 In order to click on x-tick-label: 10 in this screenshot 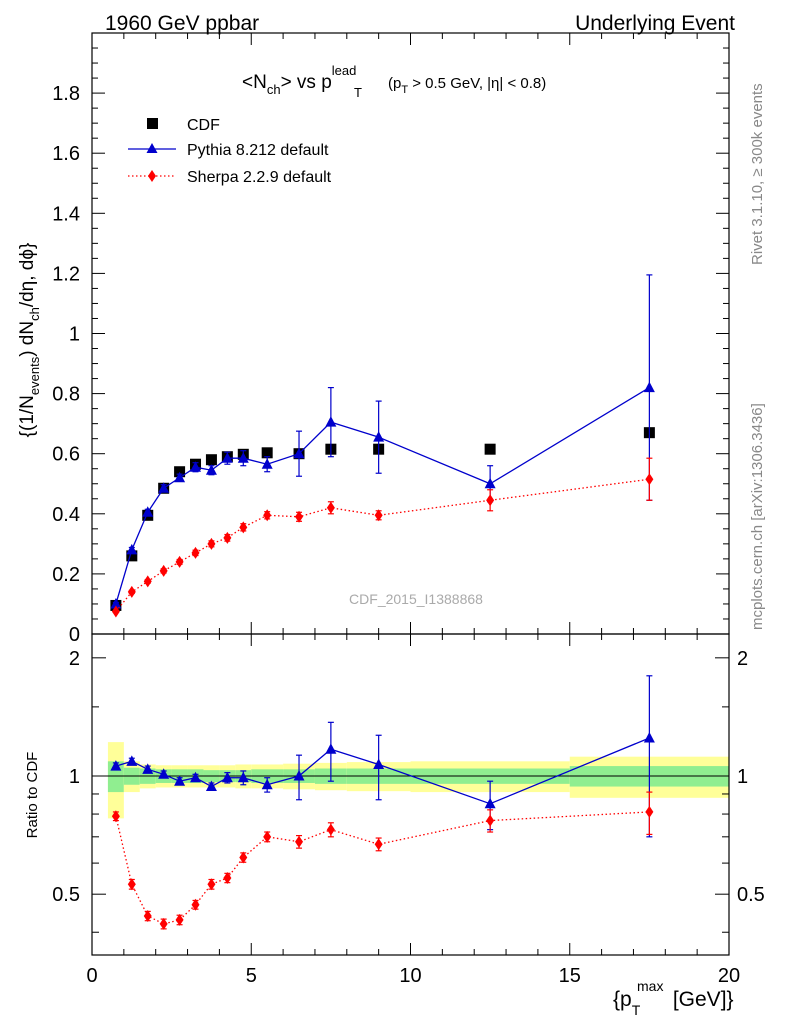, I will do `click(410, 976)`.